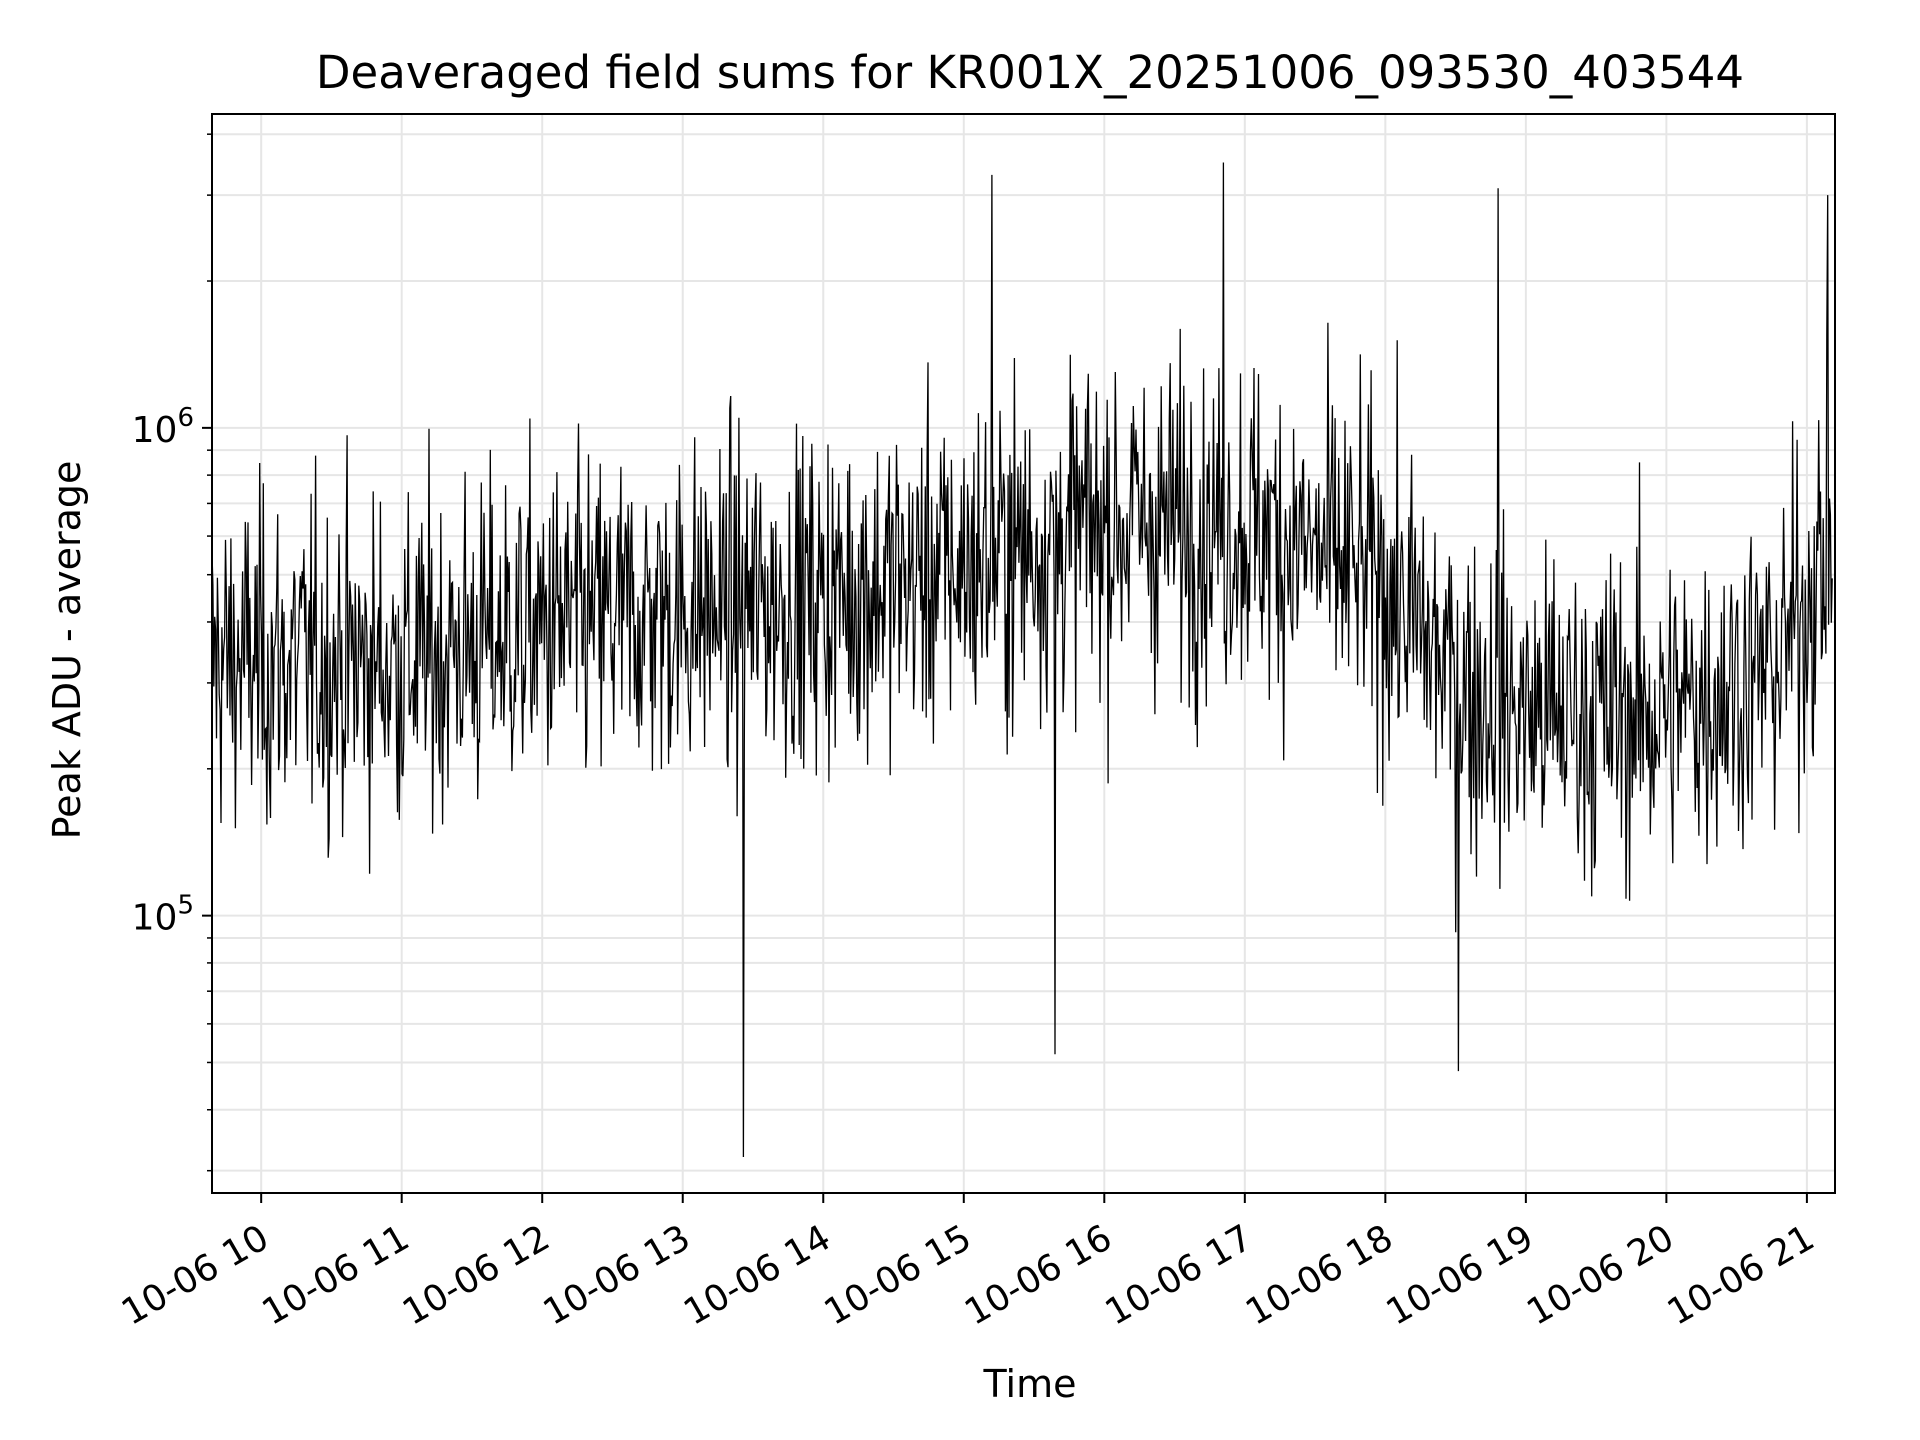 This screenshot has width=1920, height=1440. I want to click on y-tick-label: 10⁵, so click(163, 915).